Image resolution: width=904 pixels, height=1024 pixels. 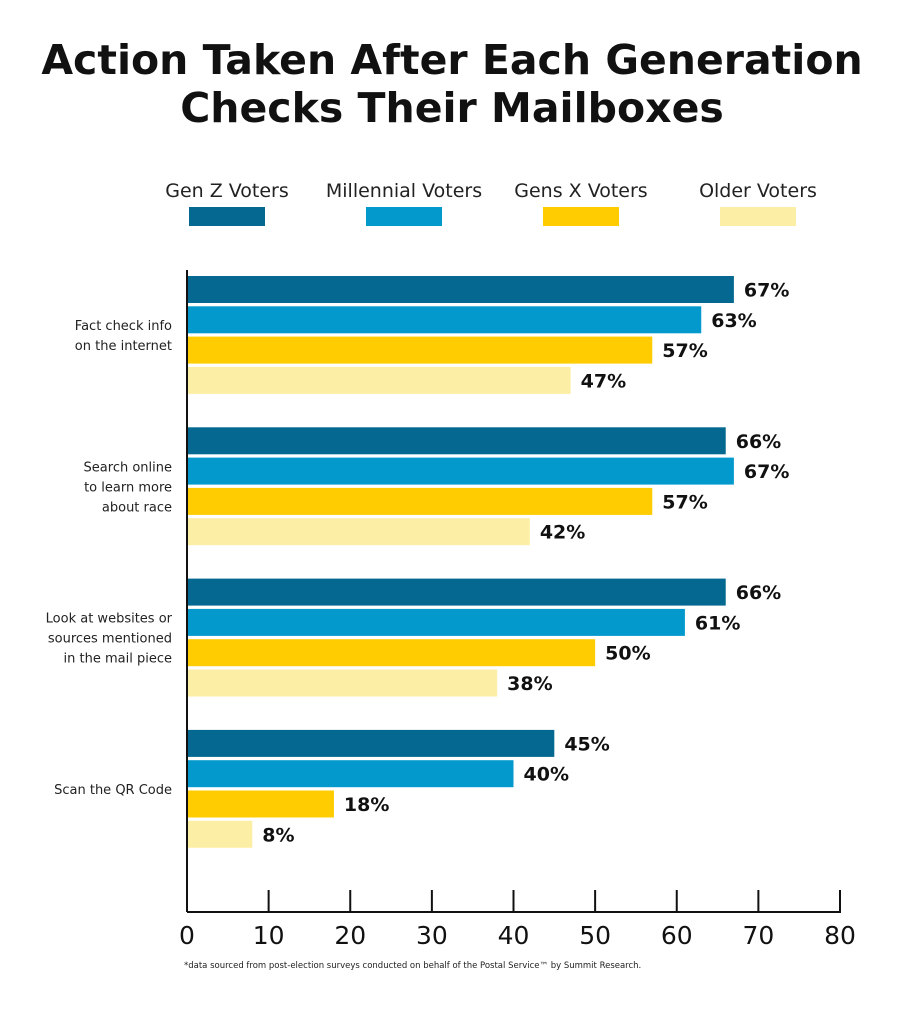 What do you see at coordinates (595, 935) in the screenshot?
I see `x-tick-label-5: 50` at bounding box center [595, 935].